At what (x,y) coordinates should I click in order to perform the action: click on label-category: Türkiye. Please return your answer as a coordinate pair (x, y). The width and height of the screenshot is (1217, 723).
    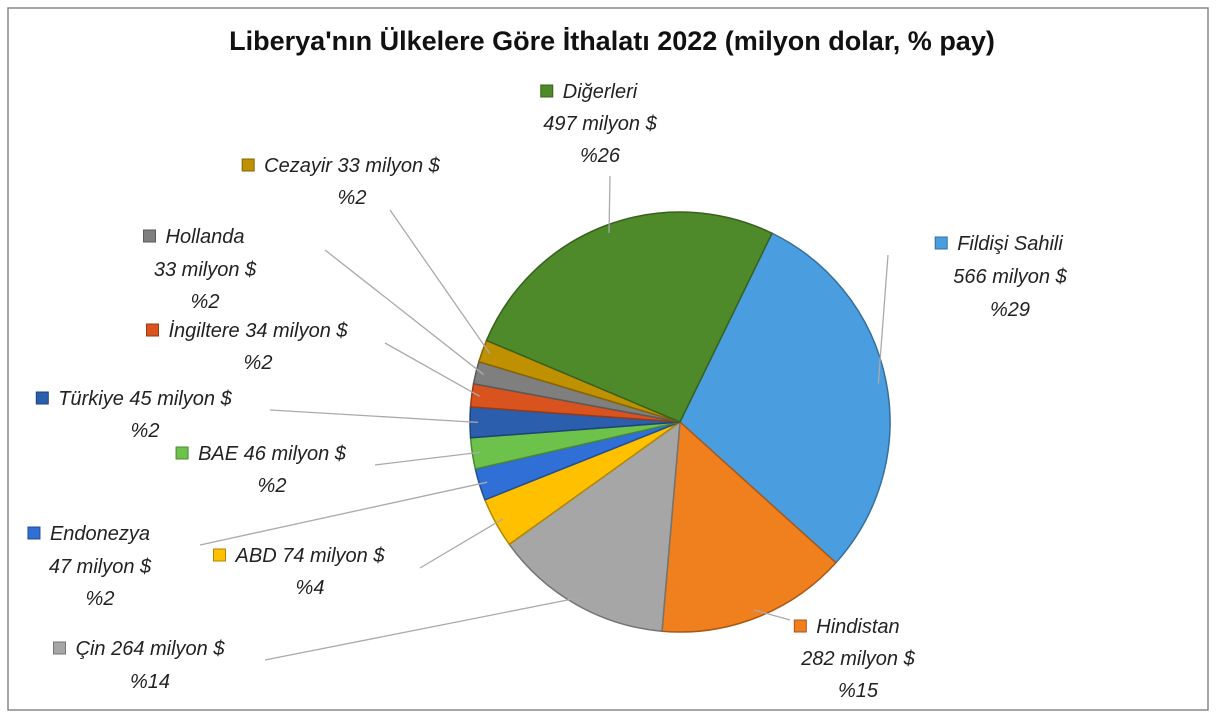
    Looking at the image, I should click on (91, 399).